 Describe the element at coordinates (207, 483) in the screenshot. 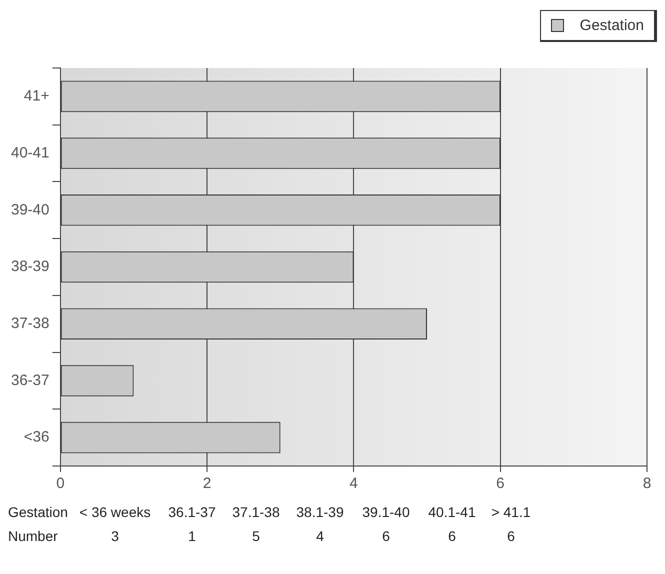

I see `x-tick-label: 2` at that location.